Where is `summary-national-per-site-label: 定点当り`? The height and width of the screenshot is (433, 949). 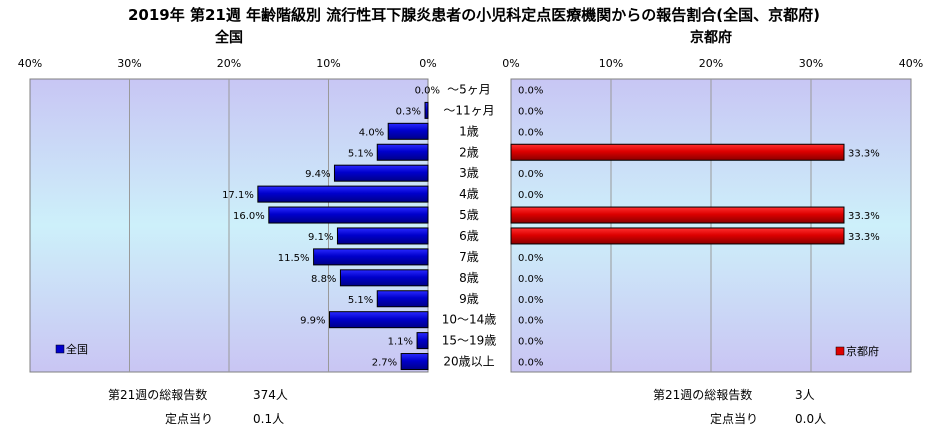 summary-national-per-site-label: 定点当り is located at coordinates (189, 418).